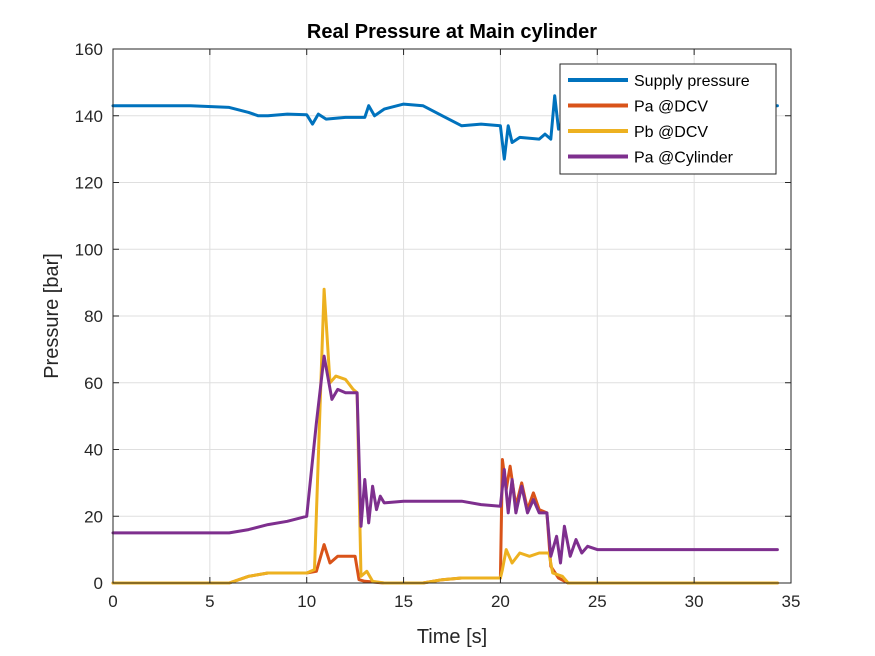 The width and height of the screenshot is (875, 656). I want to click on y-axis-label: Pressure [bar], so click(52, 316).